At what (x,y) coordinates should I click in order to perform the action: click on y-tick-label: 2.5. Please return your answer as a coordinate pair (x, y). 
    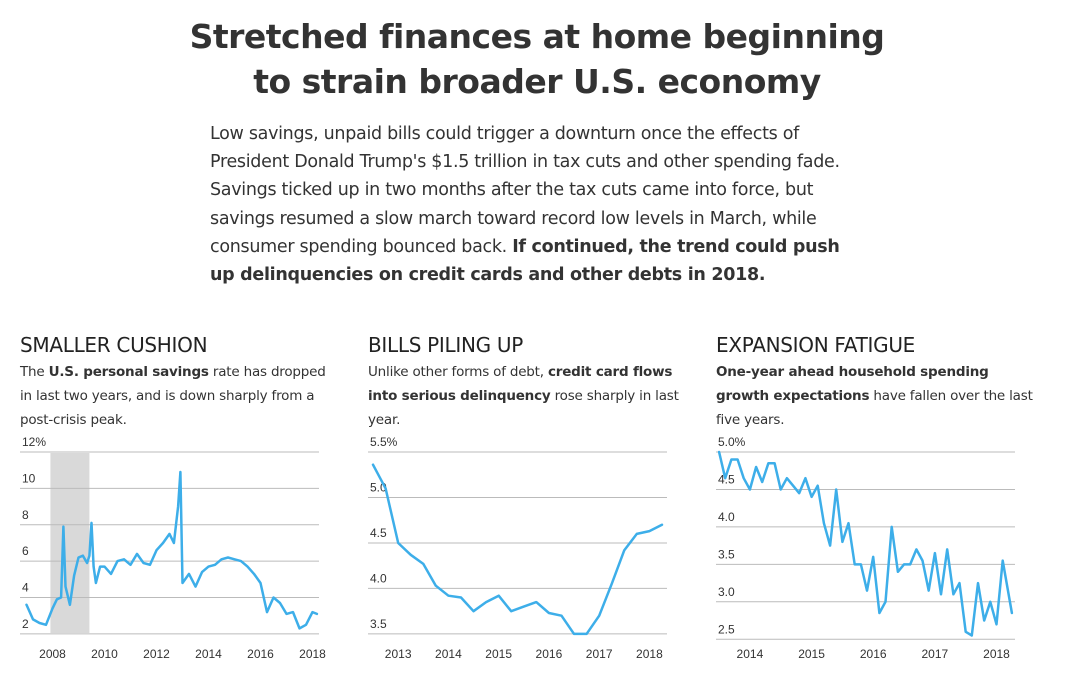
    Looking at the image, I should click on (726, 629).